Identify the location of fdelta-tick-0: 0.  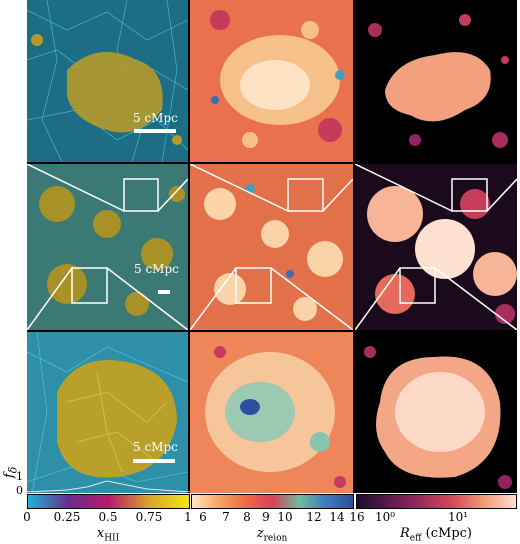
(19, 490).